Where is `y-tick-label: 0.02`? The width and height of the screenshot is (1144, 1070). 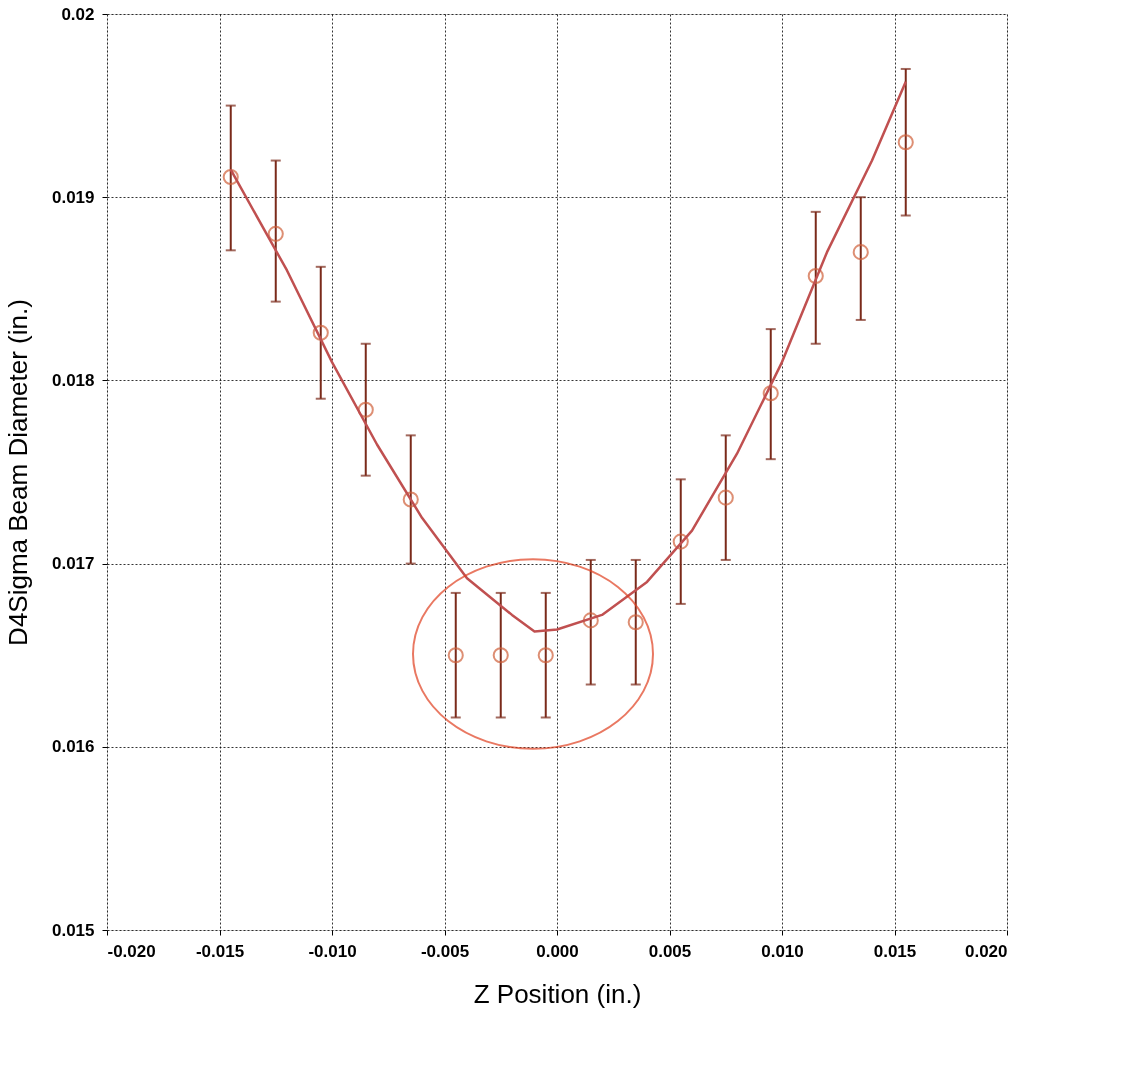
y-tick-label: 0.02 is located at coordinates (78, 14).